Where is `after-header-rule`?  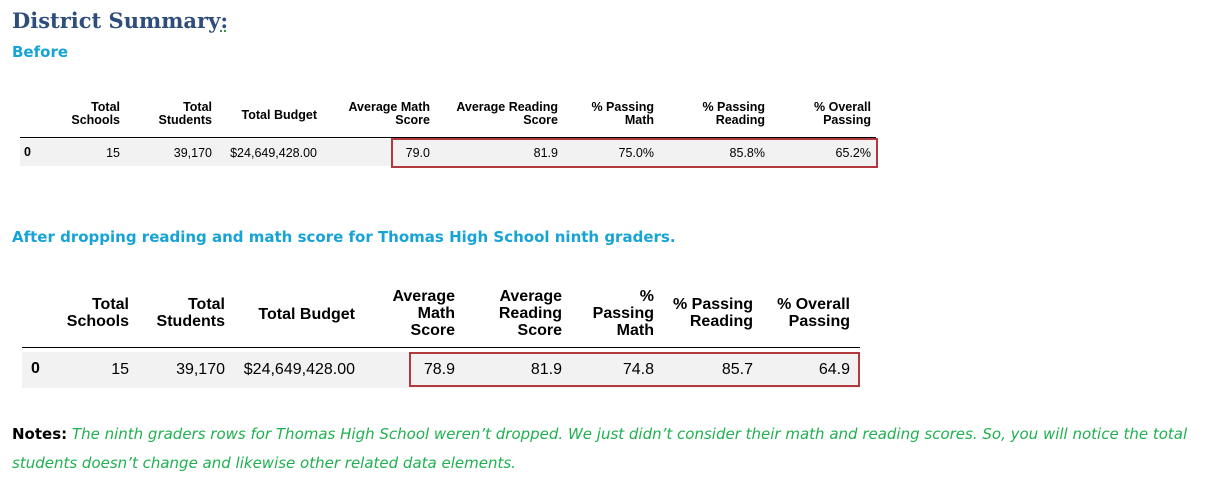
after-header-rule is located at coordinates (441, 347).